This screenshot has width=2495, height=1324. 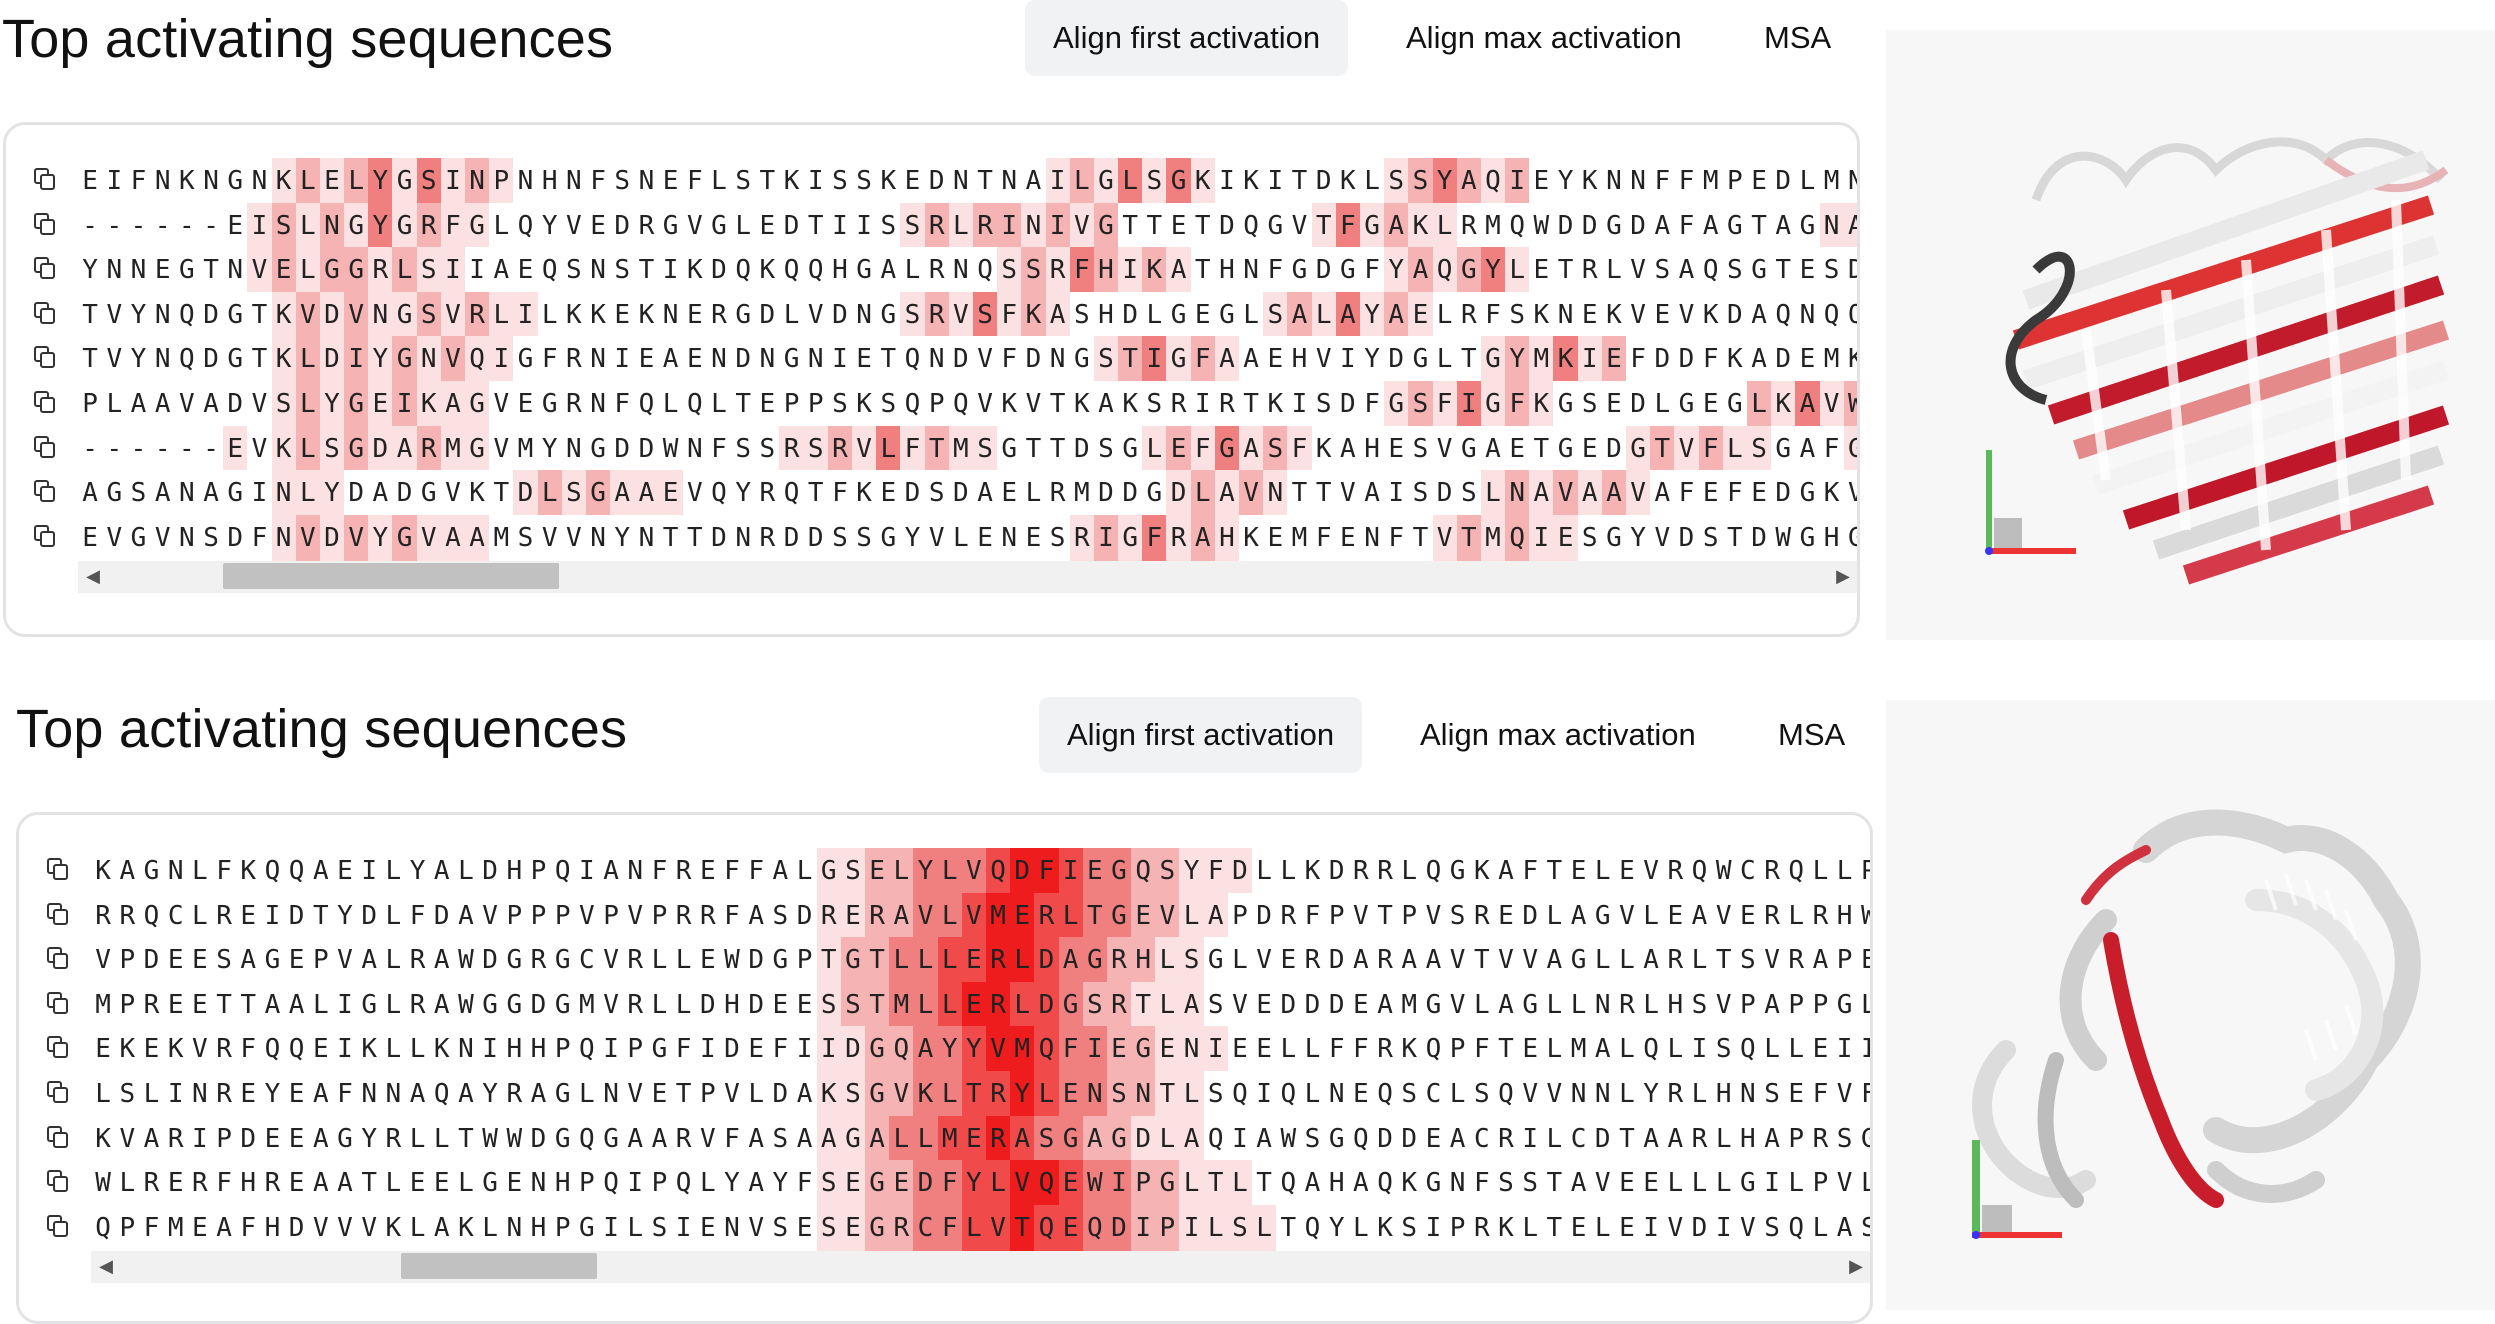 I want to click on residue: N, so click(x=211, y=181).